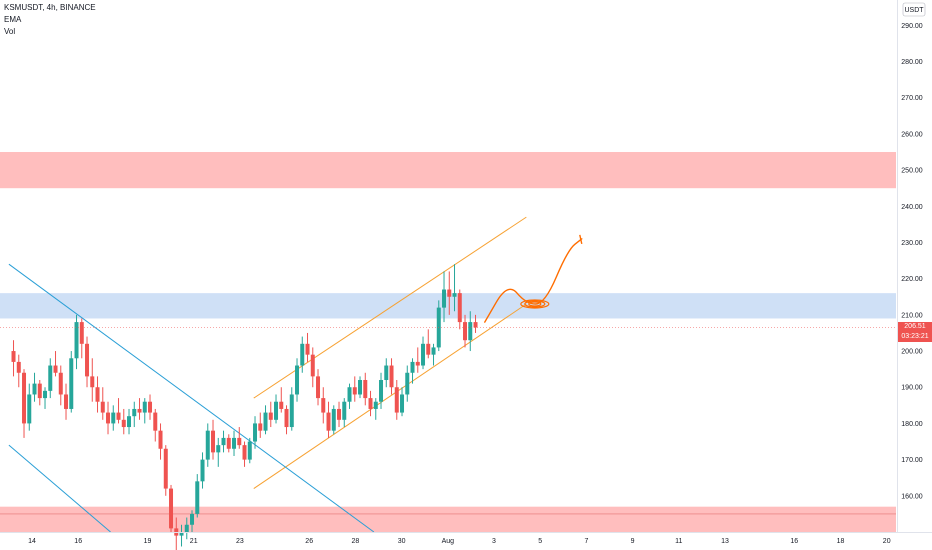 This screenshot has width=932, height=550. Describe the element at coordinates (10, 31) in the screenshot. I see `vol-legend: Vol` at that location.